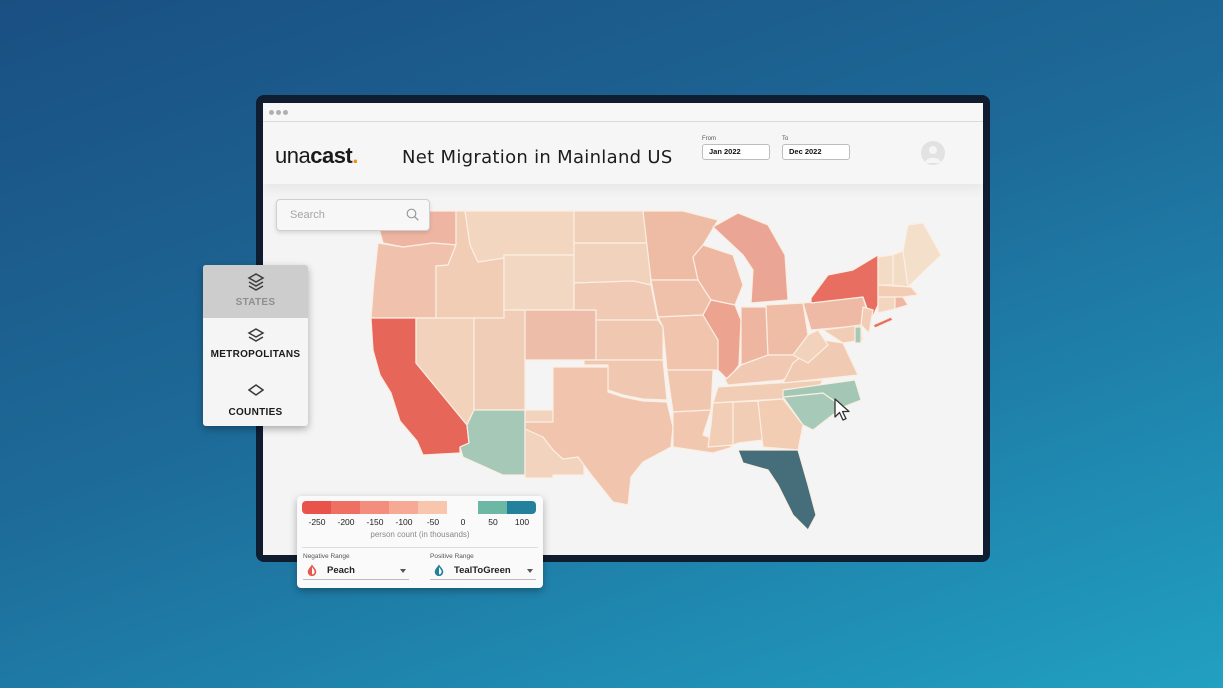  Describe the element at coordinates (255, 412) in the screenshot. I see `layer-label: COUNTIES` at that location.